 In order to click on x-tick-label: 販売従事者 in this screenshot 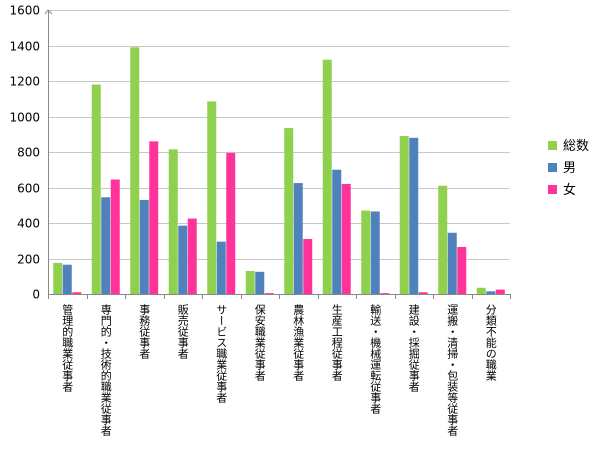, I will do `click(182, 332)`.